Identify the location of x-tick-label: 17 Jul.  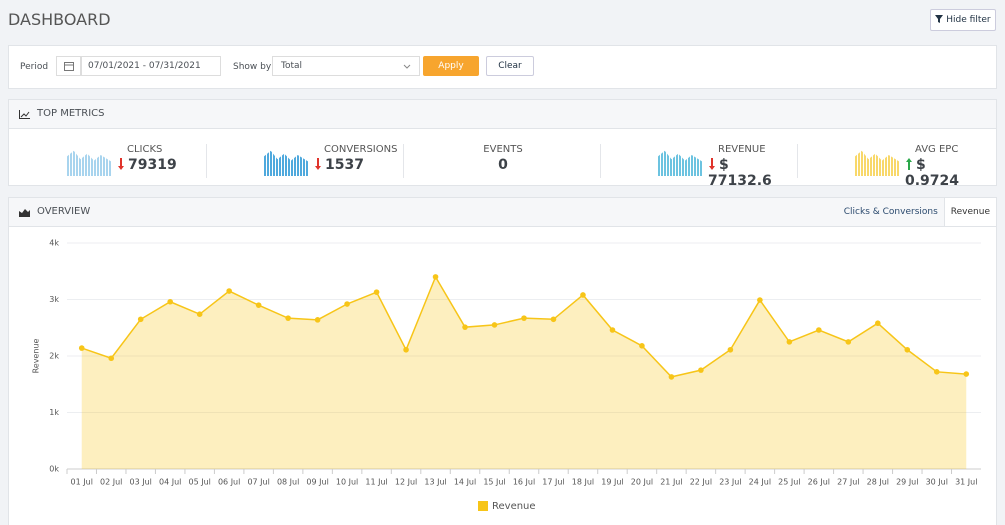
(553, 482).